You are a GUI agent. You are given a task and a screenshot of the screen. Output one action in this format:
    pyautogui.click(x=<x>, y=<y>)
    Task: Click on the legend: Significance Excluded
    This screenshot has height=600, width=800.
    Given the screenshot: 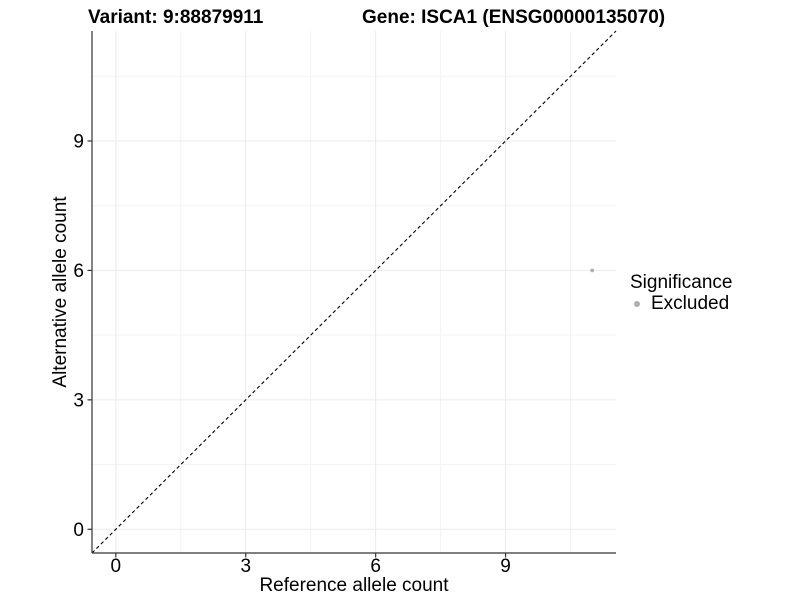 What is the action you would take?
    pyautogui.click(x=681, y=293)
    